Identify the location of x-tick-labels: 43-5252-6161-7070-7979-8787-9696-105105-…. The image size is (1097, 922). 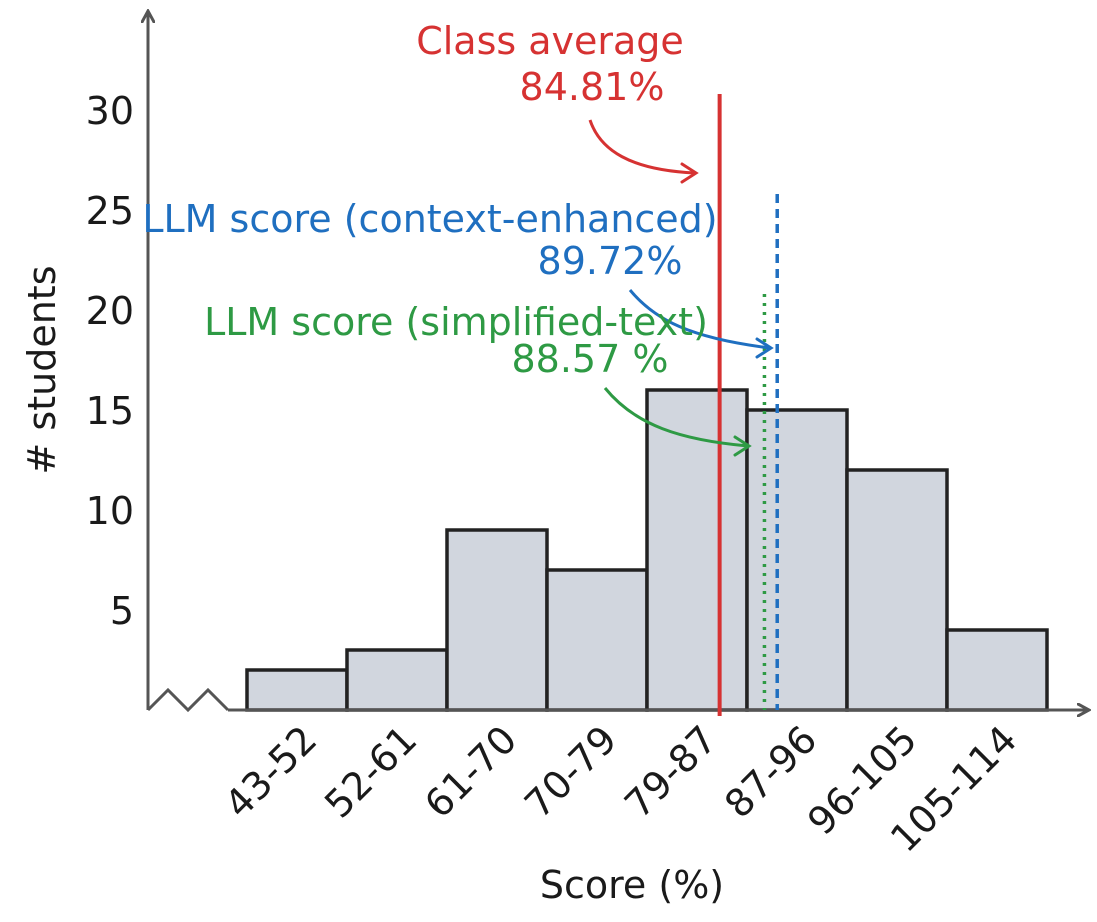
(620, 788).